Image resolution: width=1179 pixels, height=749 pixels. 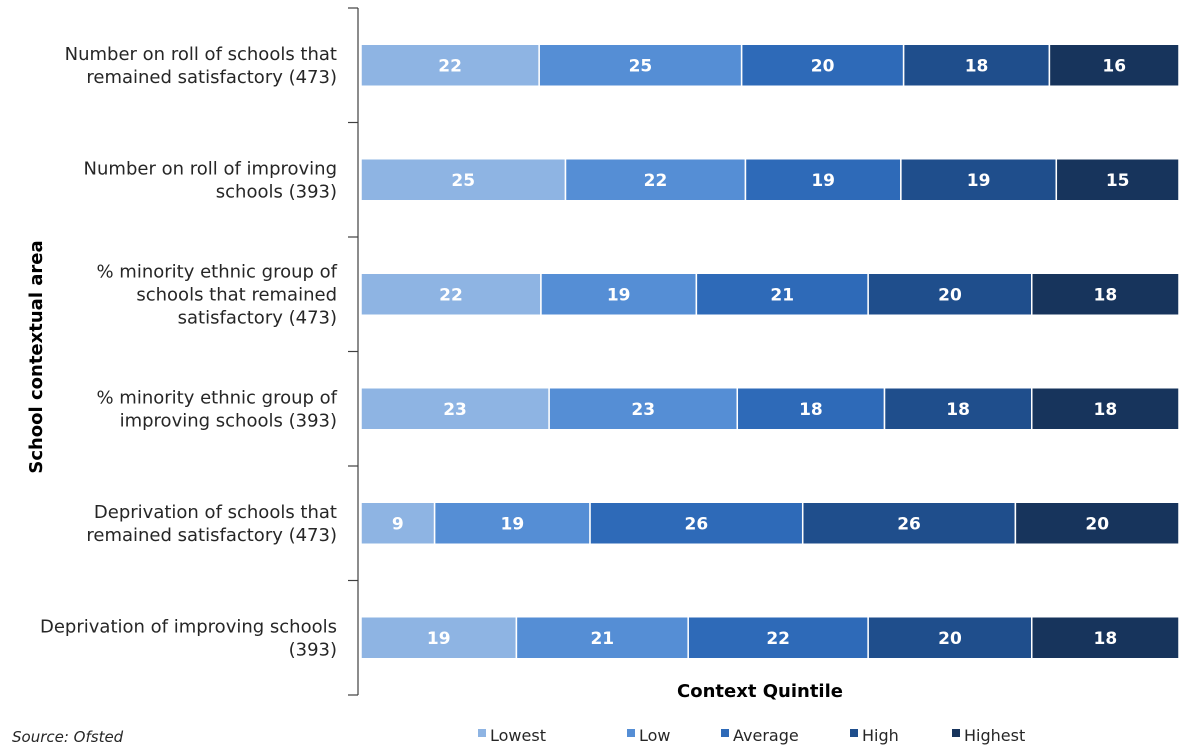 What do you see at coordinates (994, 735) in the screenshot?
I see `legend-label-highest: Highest` at bounding box center [994, 735].